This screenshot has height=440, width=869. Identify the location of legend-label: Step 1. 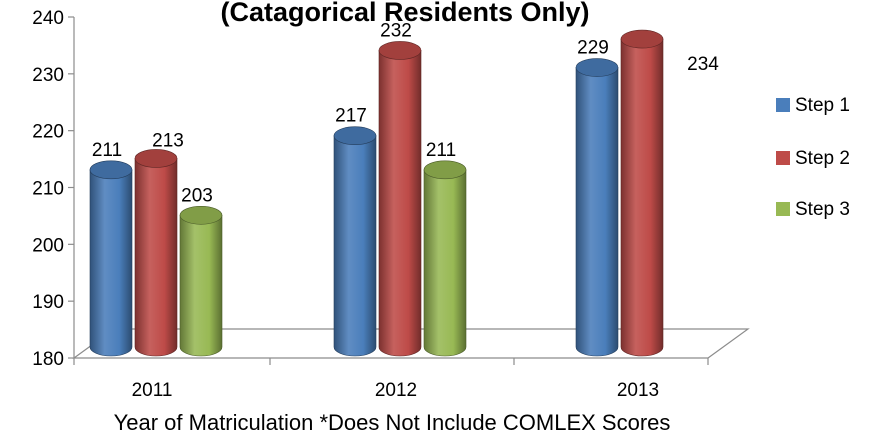
(822, 105).